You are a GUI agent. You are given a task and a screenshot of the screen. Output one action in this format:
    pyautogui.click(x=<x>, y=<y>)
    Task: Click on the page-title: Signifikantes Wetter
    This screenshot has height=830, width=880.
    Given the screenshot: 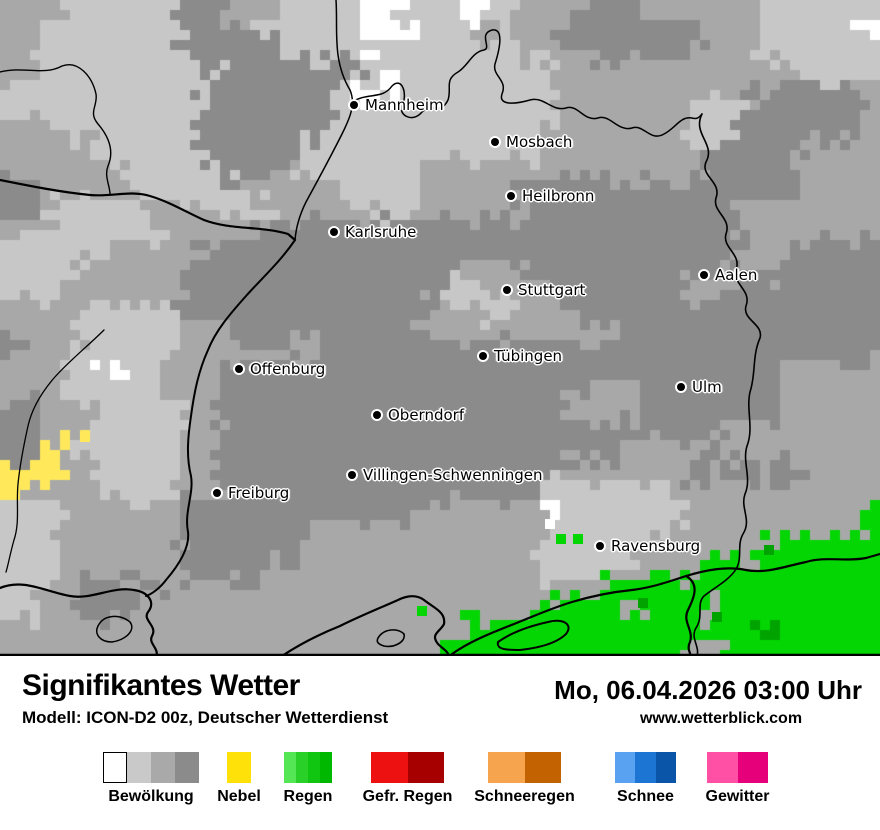 What is the action you would take?
    pyautogui.click(x=161, y=685)
    